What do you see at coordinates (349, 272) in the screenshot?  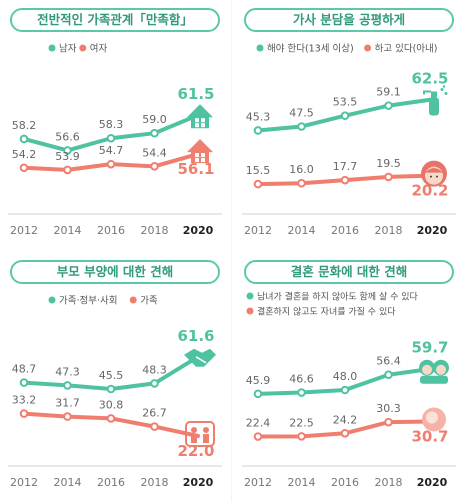 I see `panel-title: 결혼 문화에 대한 견해` at bounding box center [349, 272].